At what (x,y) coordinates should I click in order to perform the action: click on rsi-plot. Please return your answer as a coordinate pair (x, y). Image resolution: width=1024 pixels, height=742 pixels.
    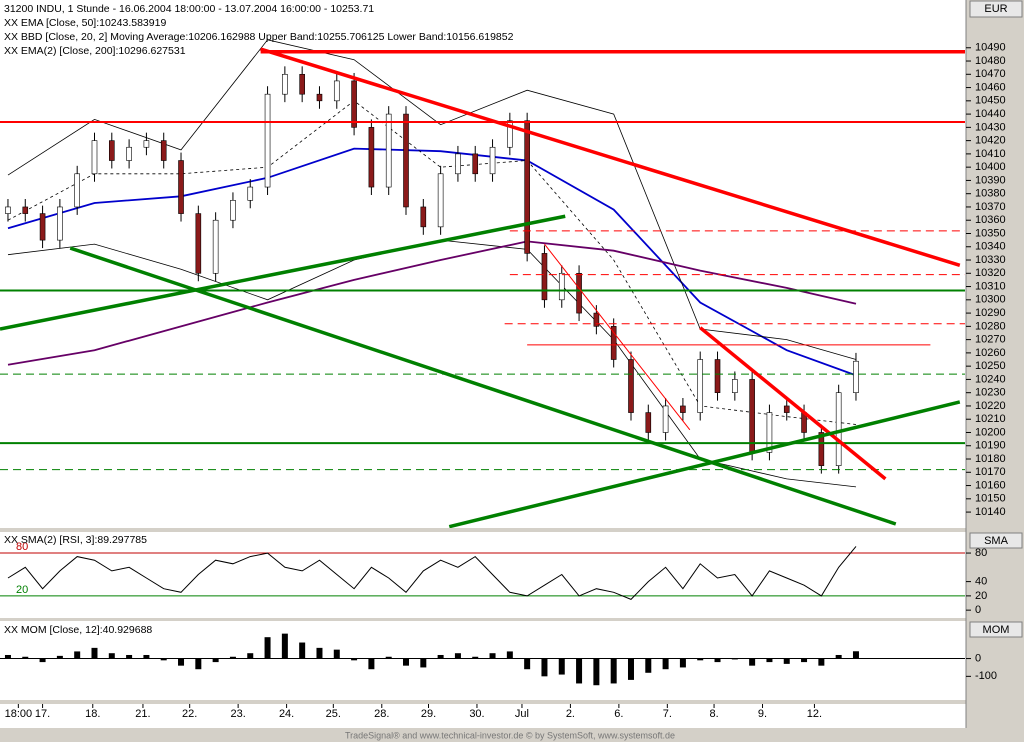
    Looking at the image, I should click on (482, 573).